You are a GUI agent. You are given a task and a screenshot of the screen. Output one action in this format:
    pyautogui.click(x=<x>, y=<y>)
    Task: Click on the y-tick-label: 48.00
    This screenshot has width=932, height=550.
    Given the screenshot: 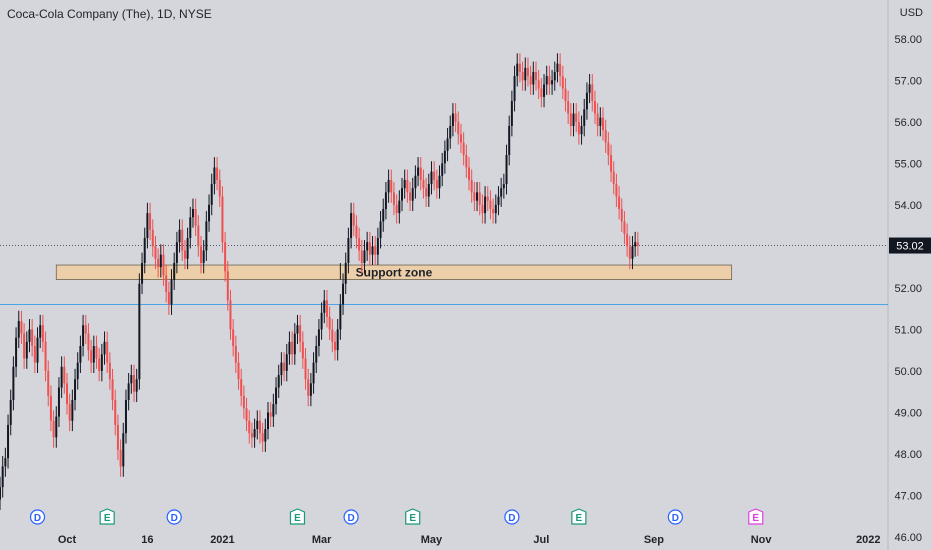 What is the action you would take?
    pyautogui.click(x=908, y=455)
    